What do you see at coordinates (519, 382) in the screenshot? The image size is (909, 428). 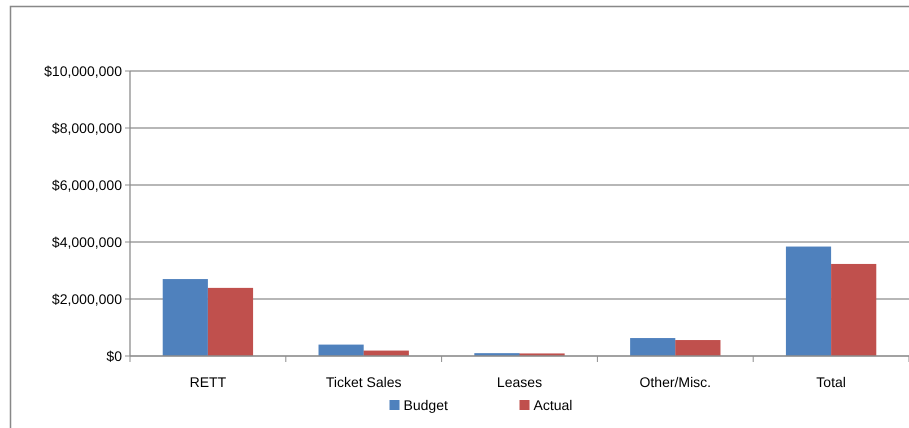 I see `x-tick-label: Leases` at bounding box center [519, 382].